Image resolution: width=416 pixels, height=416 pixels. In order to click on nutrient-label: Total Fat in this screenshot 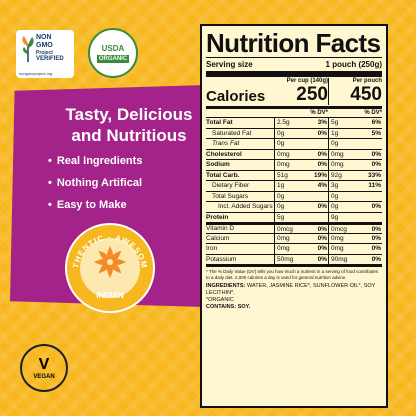, I will do `click(219, 123)`.